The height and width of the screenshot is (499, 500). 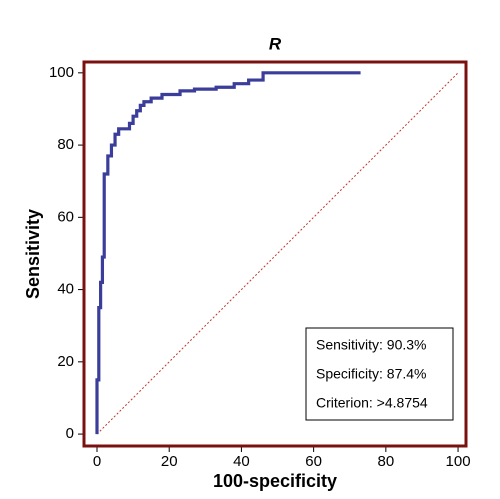 What do you see at coordinates (371, 345) in the screenshot?
I see `annotation: Sensitivity: 90.3%` at bounding box center [371, 345].